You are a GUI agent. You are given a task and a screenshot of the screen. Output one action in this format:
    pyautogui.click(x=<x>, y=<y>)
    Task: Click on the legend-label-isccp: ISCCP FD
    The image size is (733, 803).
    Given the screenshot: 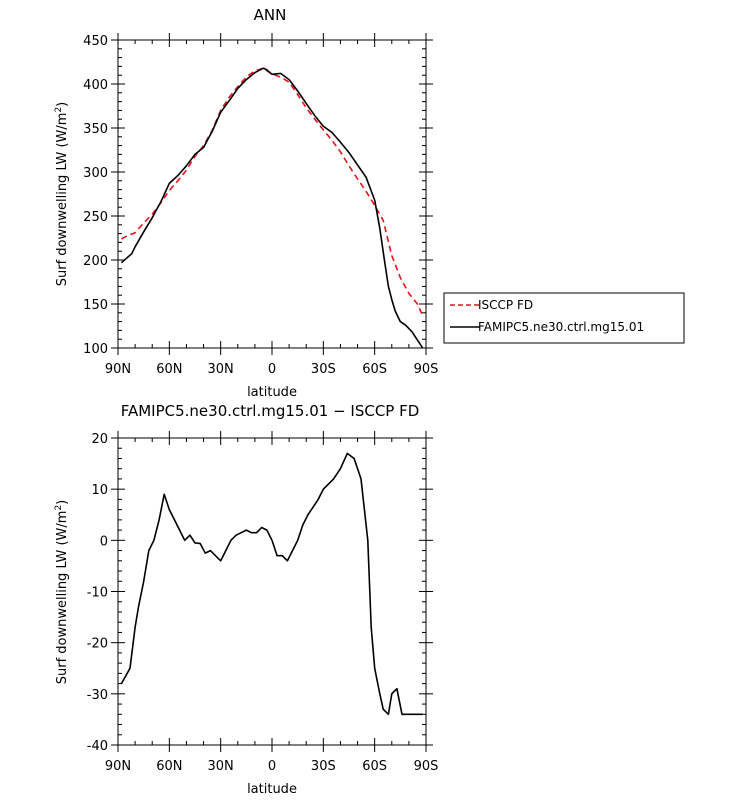 What is the action you would take?
    pyautogui.click(x=505, y=305)
    